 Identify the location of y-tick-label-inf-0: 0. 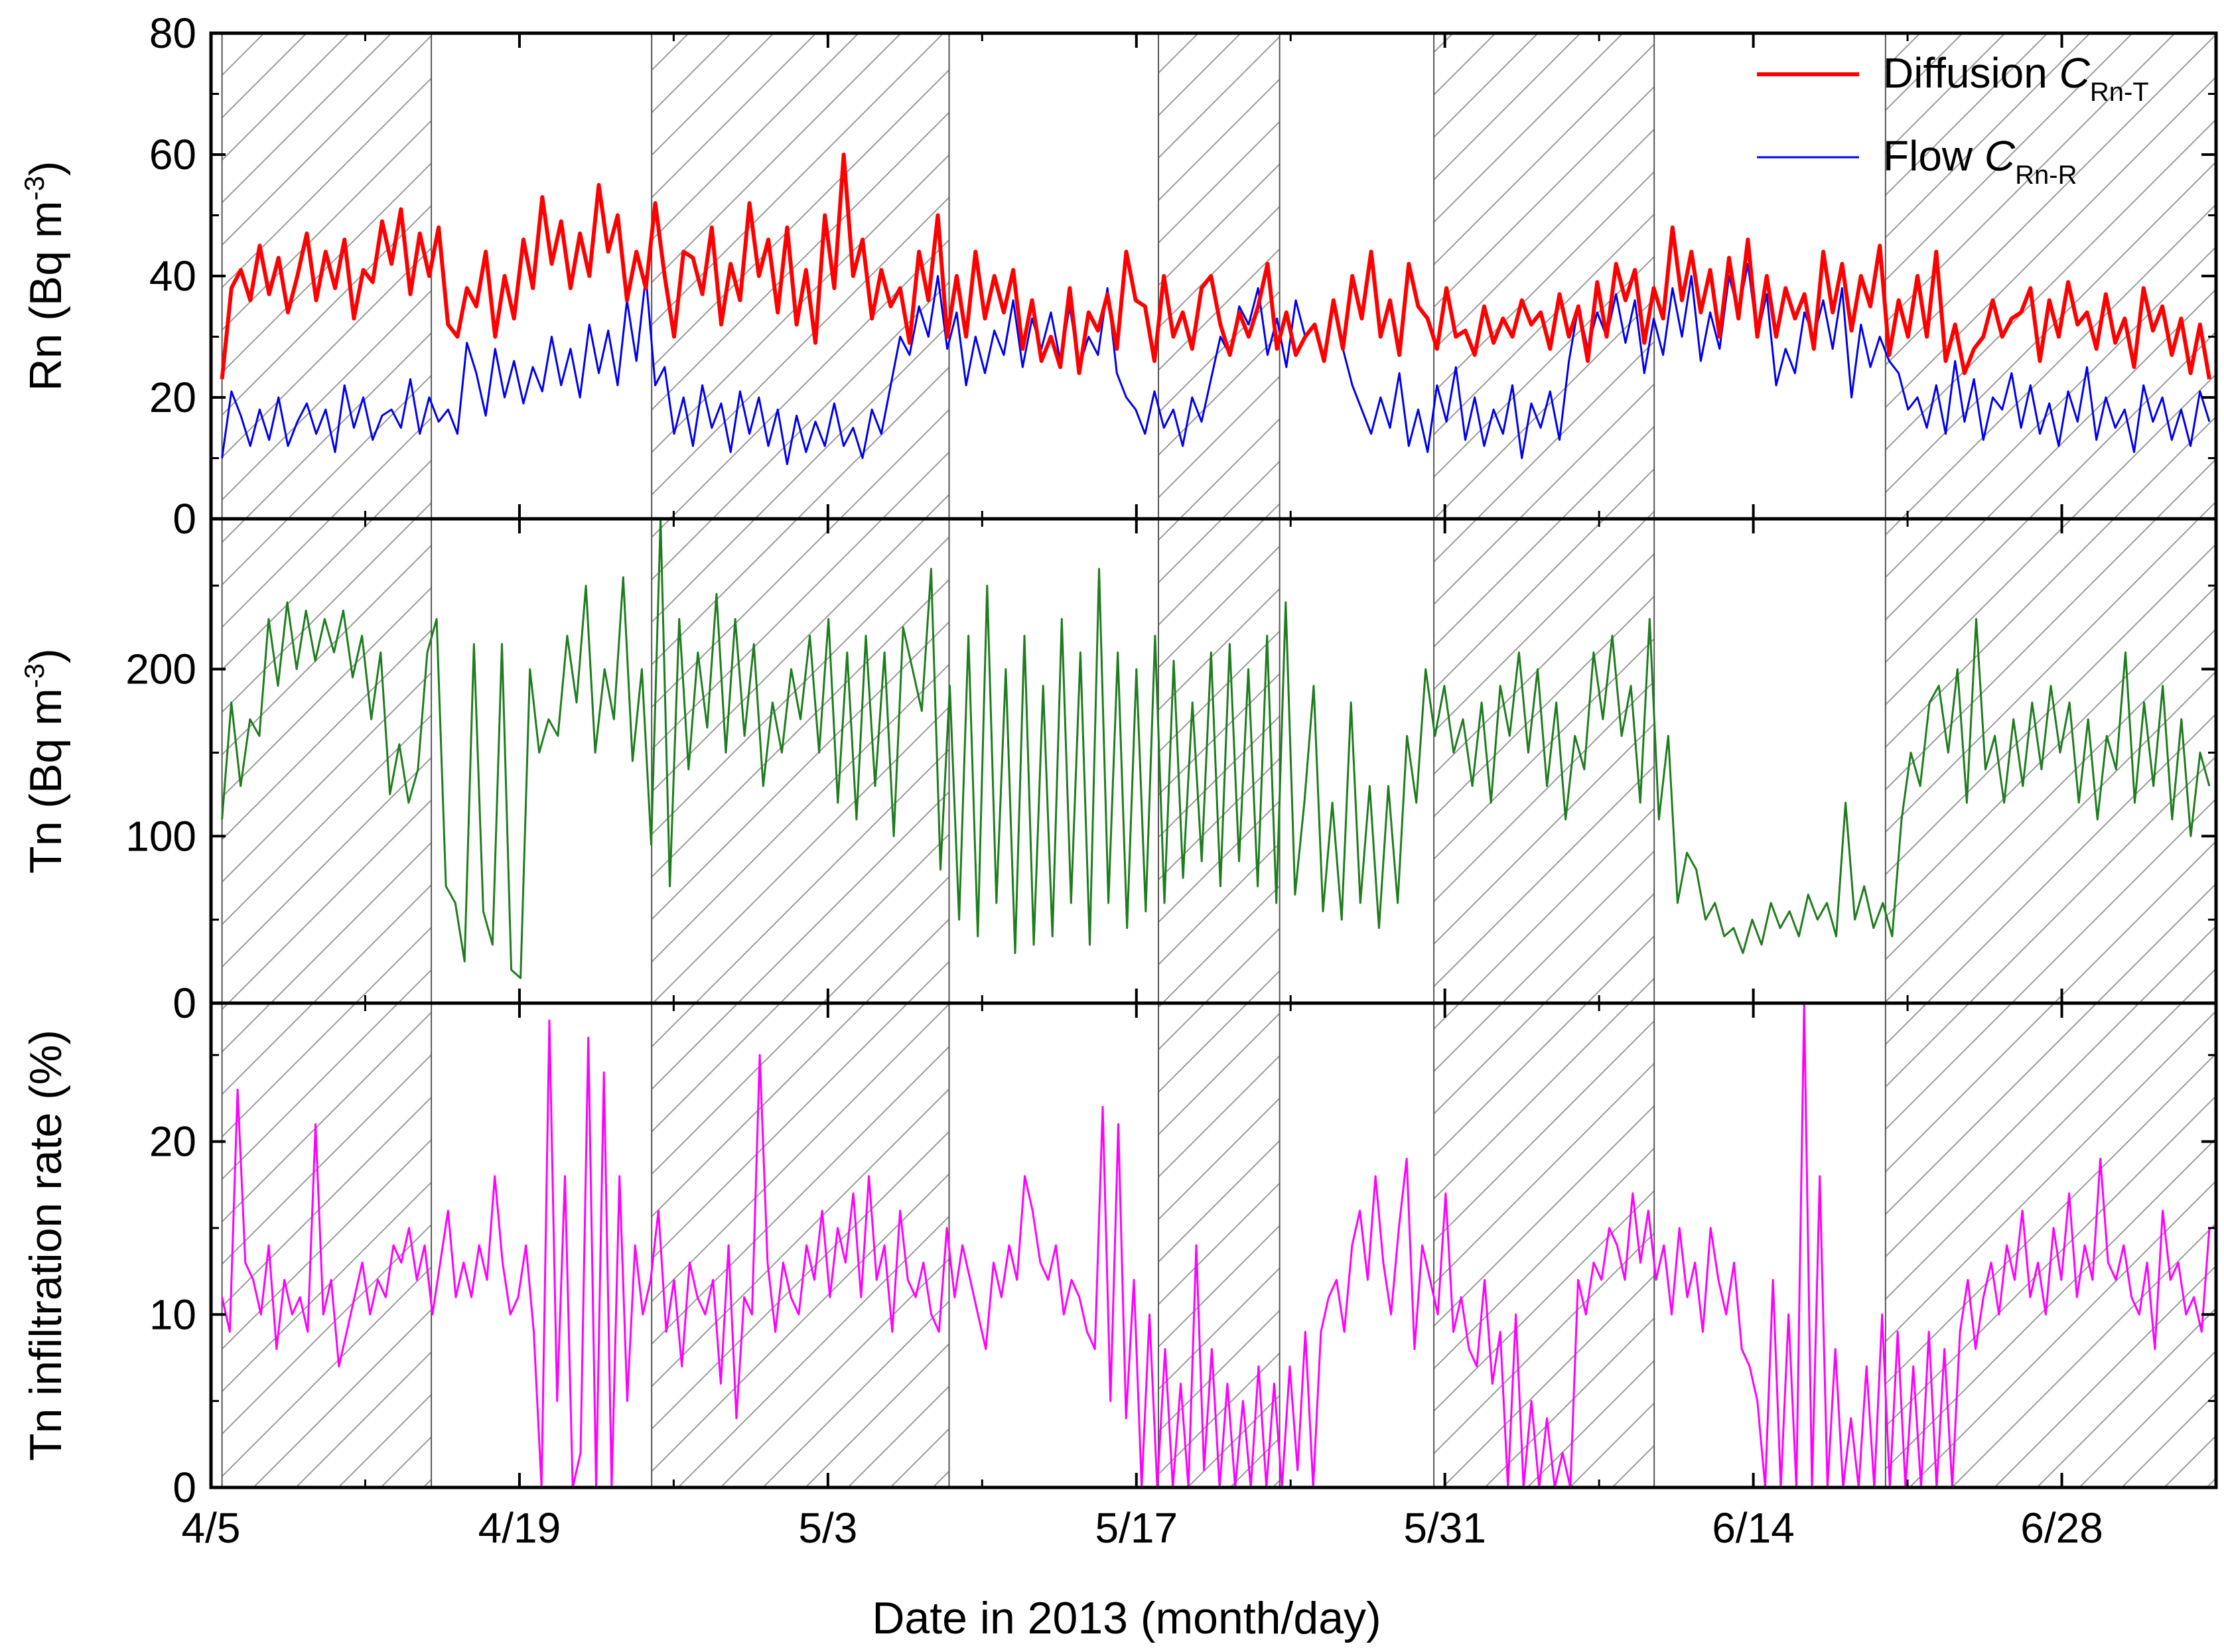
(184, 1488).